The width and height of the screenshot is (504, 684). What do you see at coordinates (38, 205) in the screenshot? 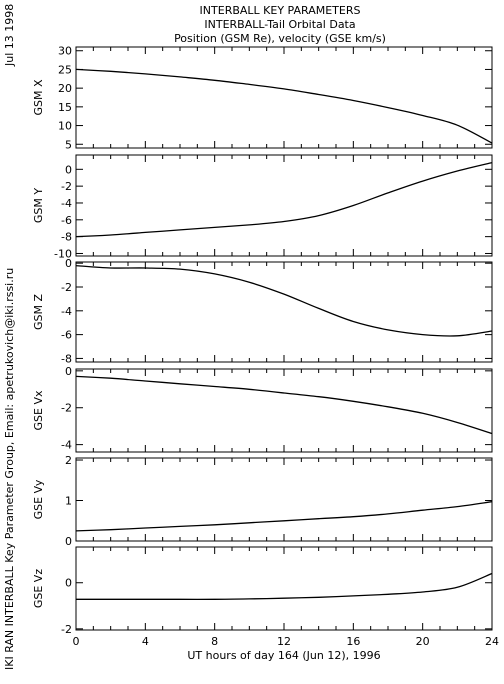
I see `y-axis-label: GSM Y` at bounding box center [38, 205].